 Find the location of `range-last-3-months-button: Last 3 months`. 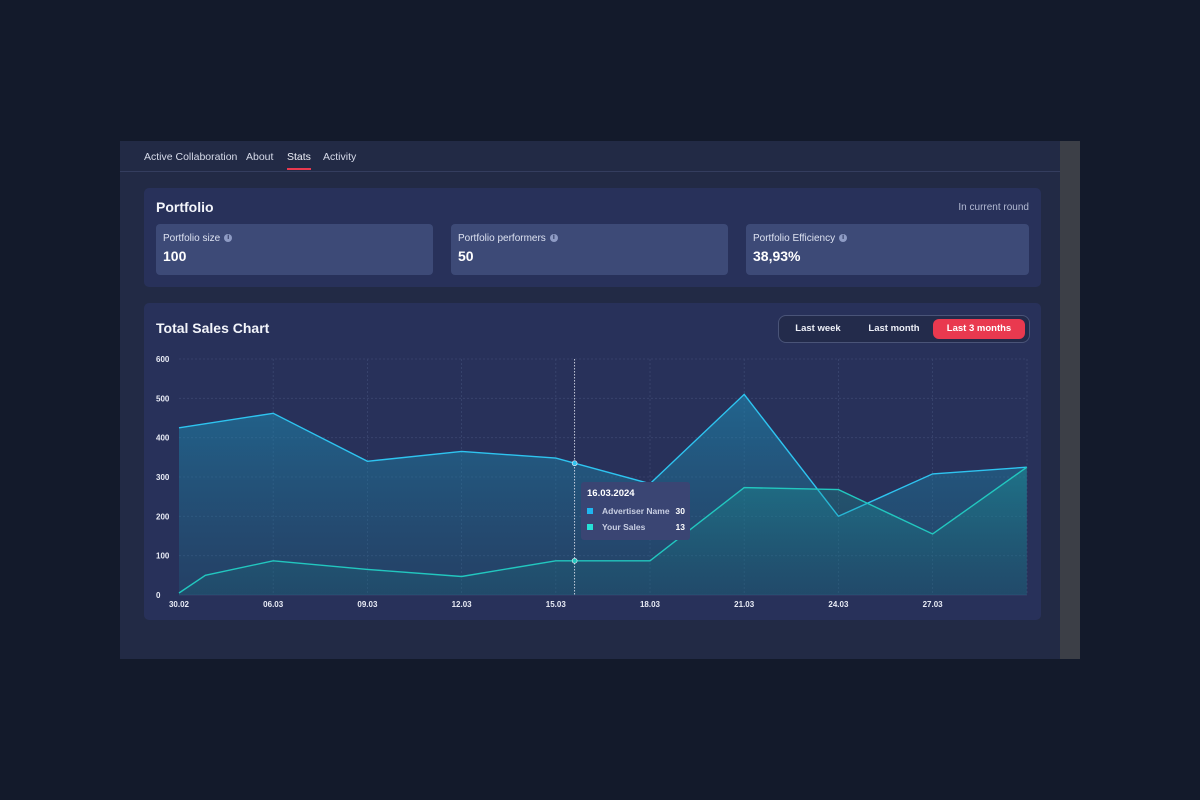

range-last-3-months-button: Last 3 months is located at coordinates (979, 329).